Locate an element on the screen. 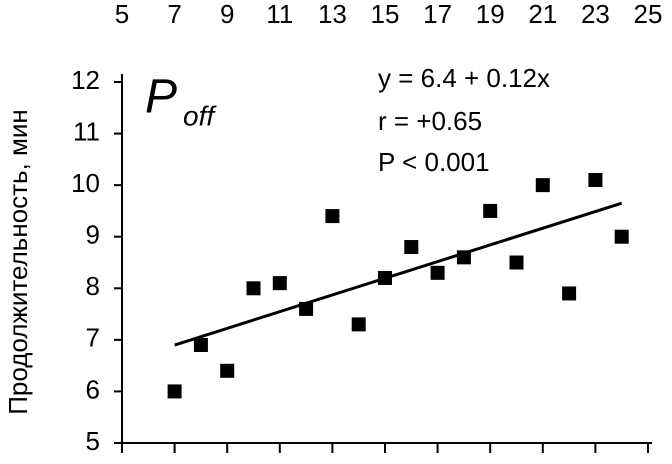  y-tick-label: 11 is located at coordinates (86, 131).